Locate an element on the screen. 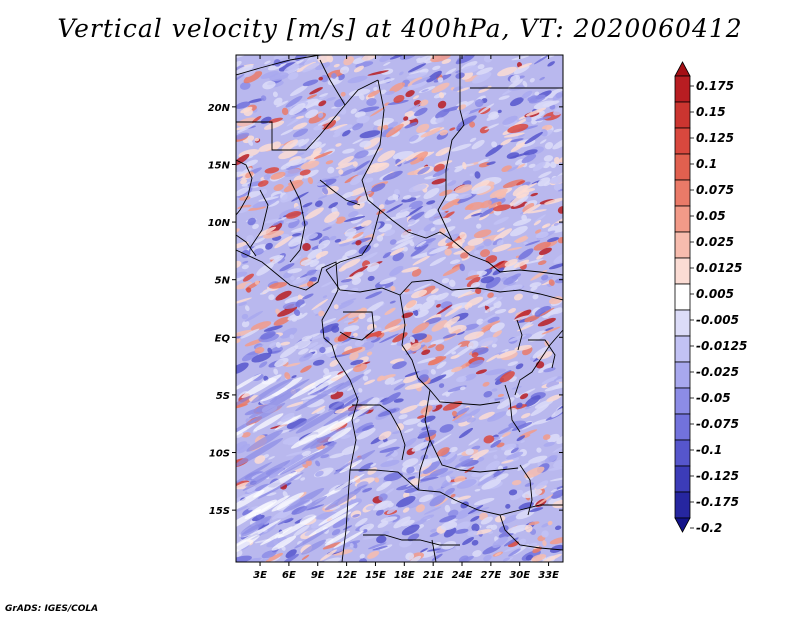 Image resolution: width=800 pixels, height=618 pixels. lat-tick-label: 15S is located at coordinates (219, 511).